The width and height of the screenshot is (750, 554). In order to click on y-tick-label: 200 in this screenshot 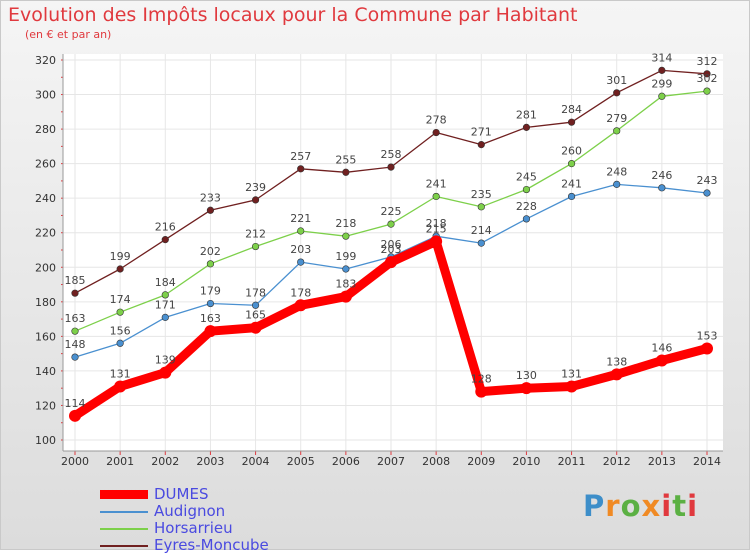, I will do `click(45, 267)`.